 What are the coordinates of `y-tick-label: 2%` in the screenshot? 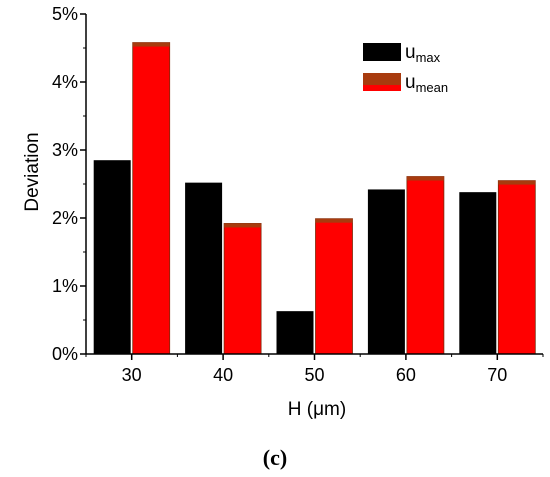 It's located at (65, 218).